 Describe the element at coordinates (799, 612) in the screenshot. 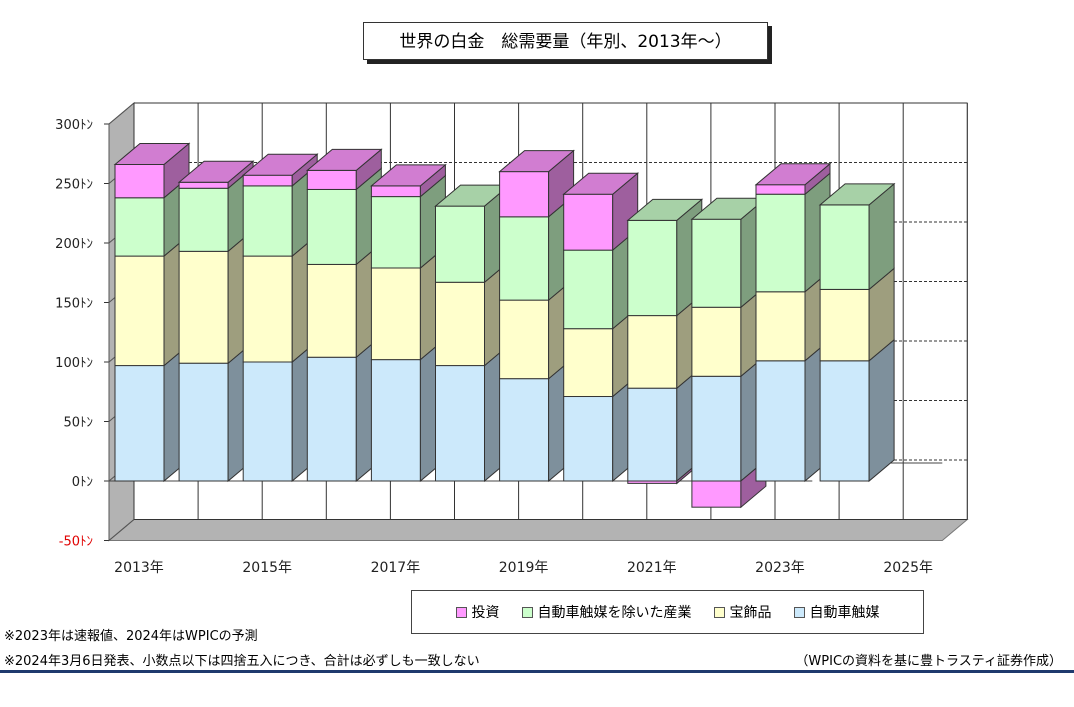

I see `legend-swatch-autocatalyst` at that location.